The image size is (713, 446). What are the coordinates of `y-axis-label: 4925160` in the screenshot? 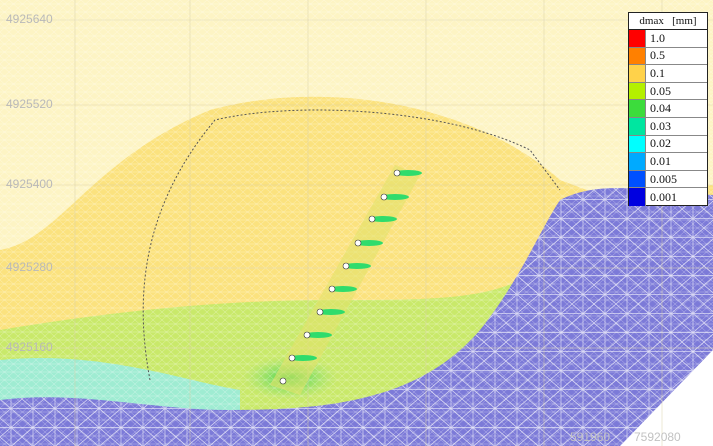 It's located at (29, 347).